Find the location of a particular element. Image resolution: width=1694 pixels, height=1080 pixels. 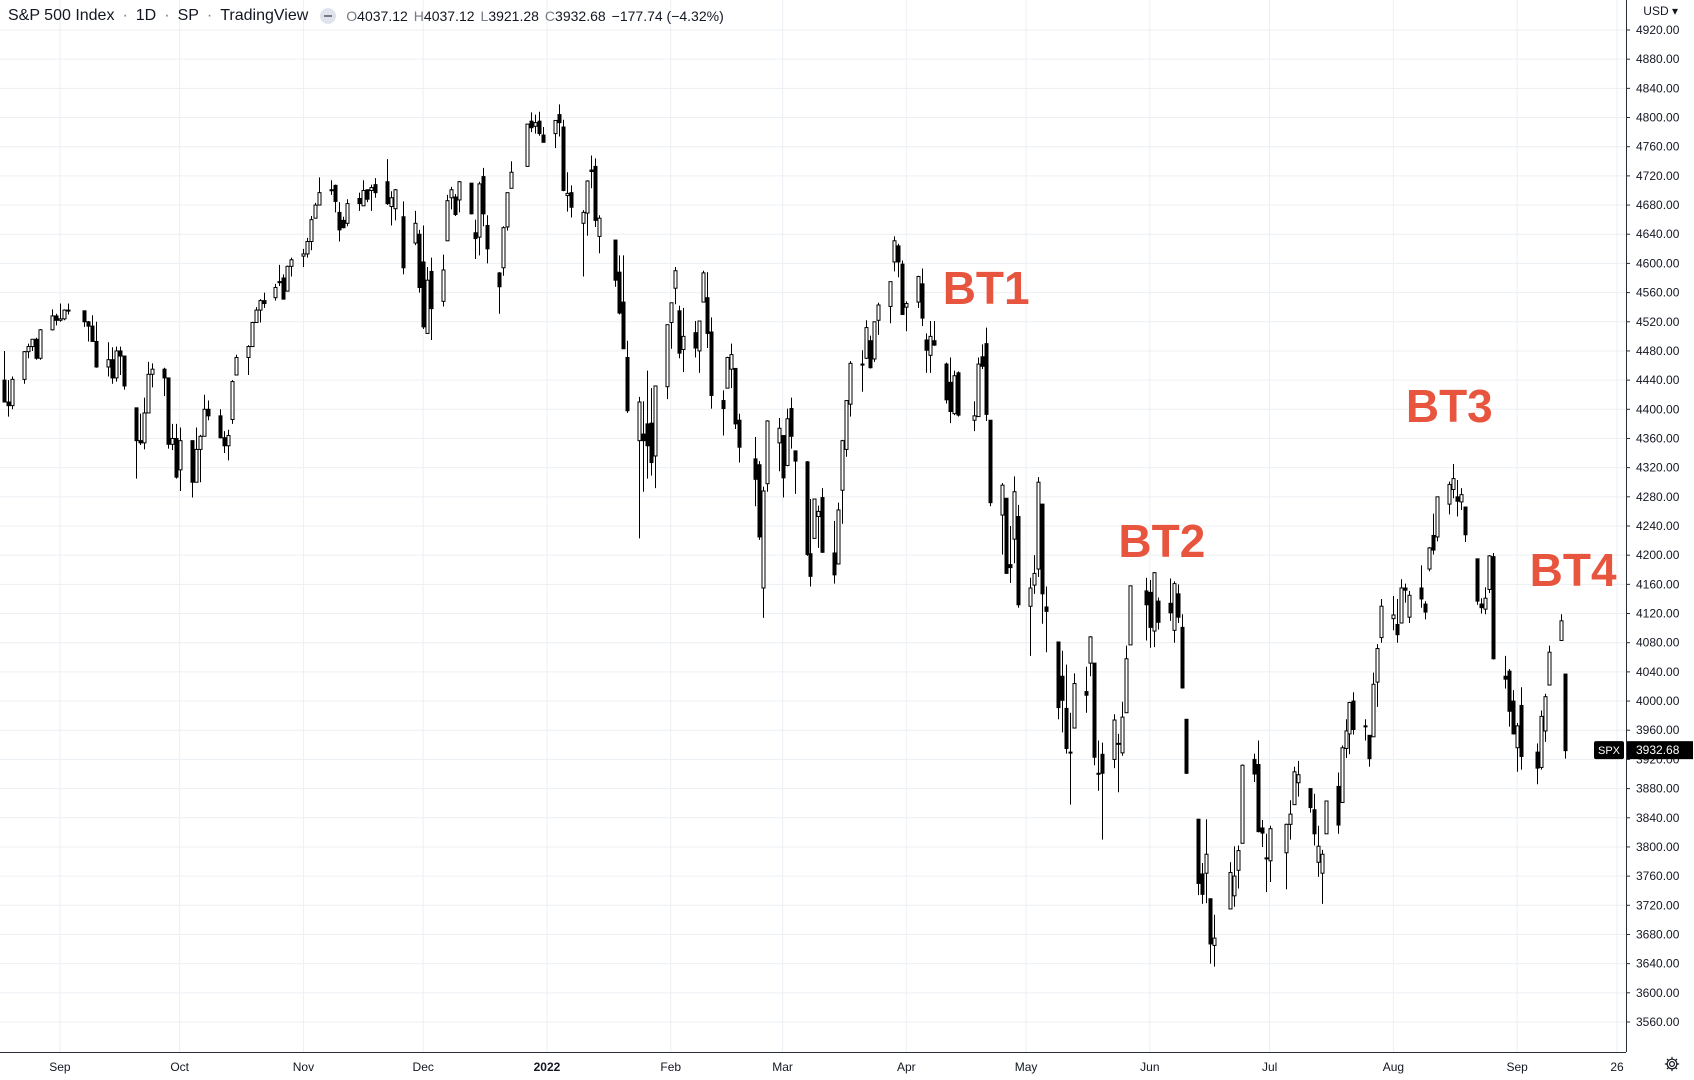

collapse-legend-button is located at coordinates (328, 16).